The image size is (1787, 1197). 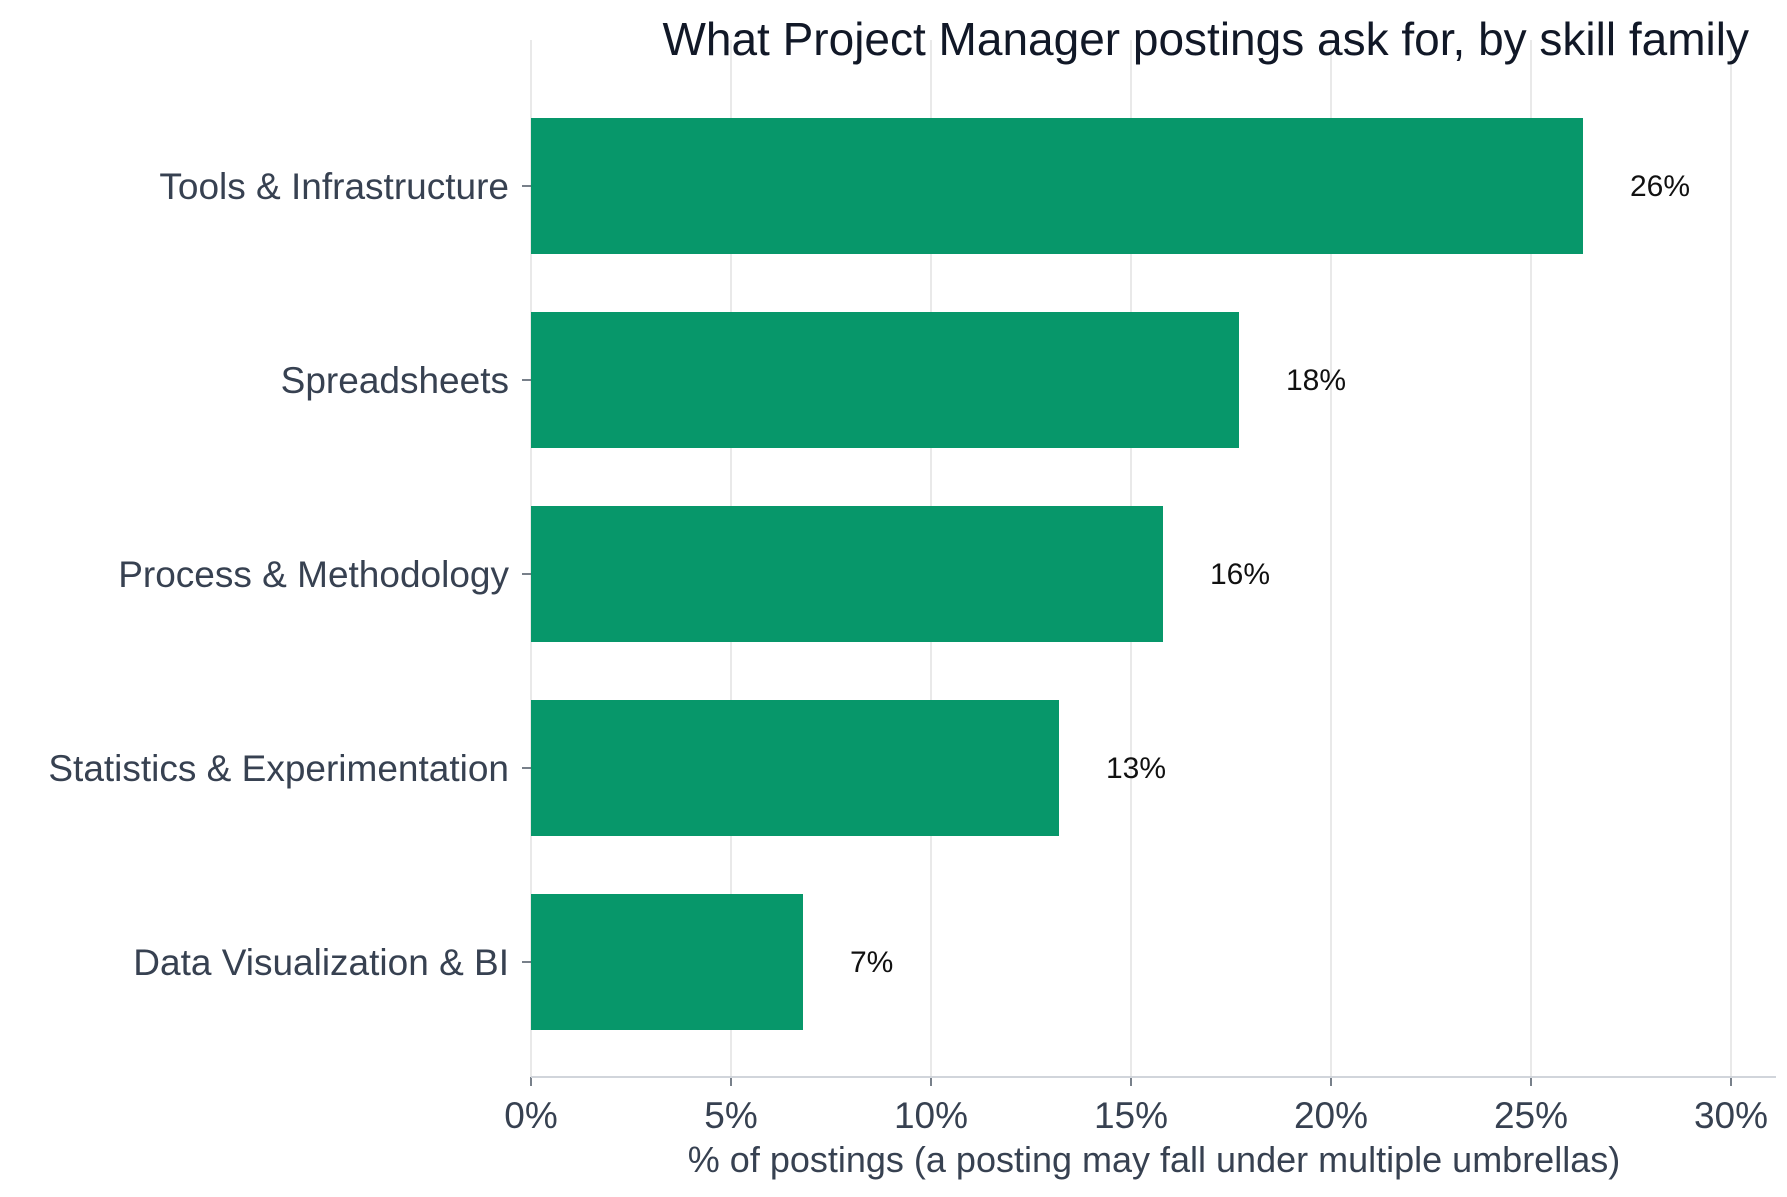 What do you see at coordinates (931, 1115) in the screenshot?
I see `x-tick-label: 10%` at bounding box center [931, 1115].